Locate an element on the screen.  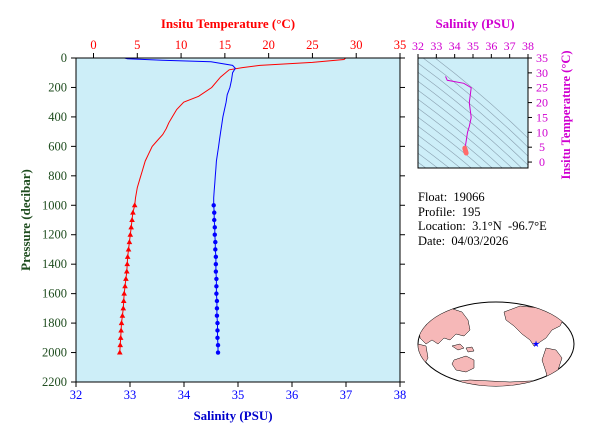
location-value: 3.1°N -96.7°E is located at coordinates (509, 226).